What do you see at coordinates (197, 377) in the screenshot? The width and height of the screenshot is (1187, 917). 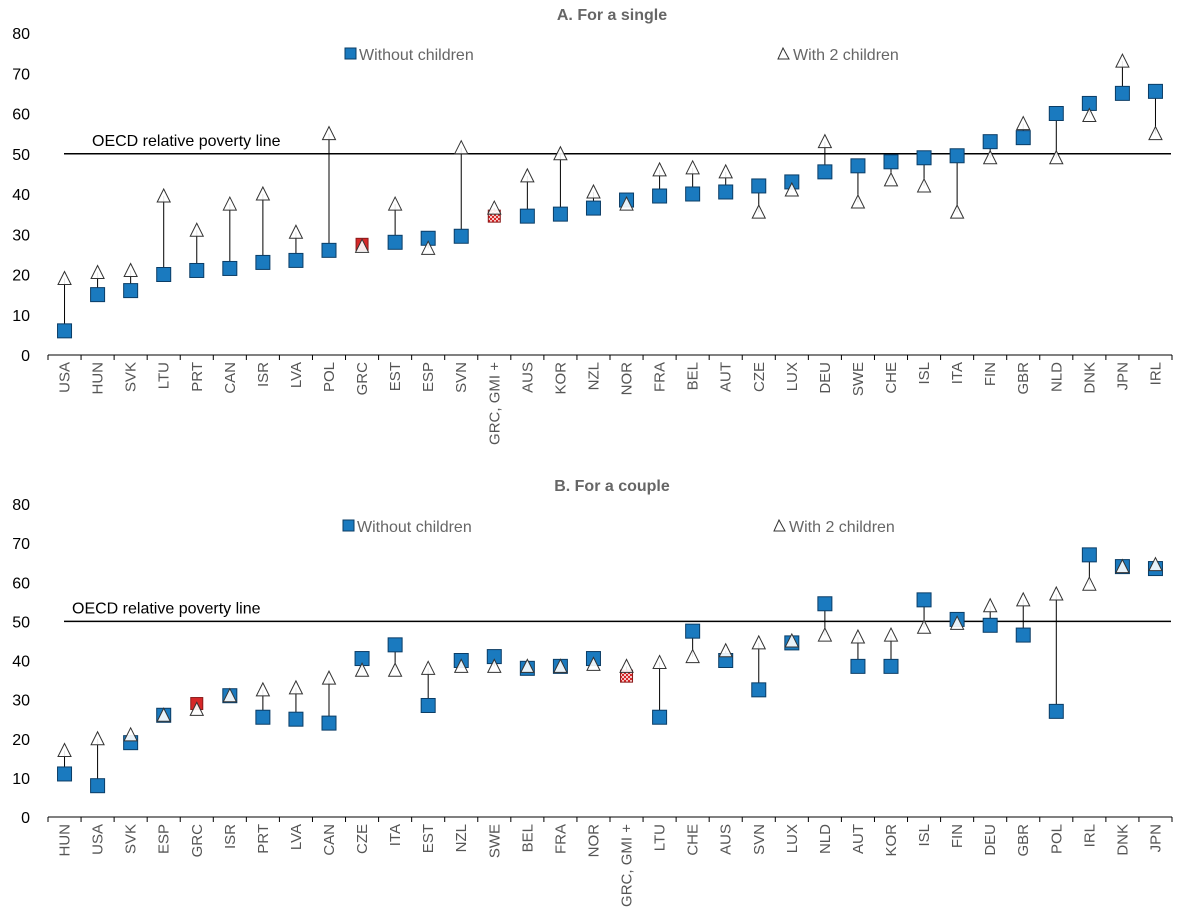 I see `x-tick-label: PRT` at bounding box center [197, 377].